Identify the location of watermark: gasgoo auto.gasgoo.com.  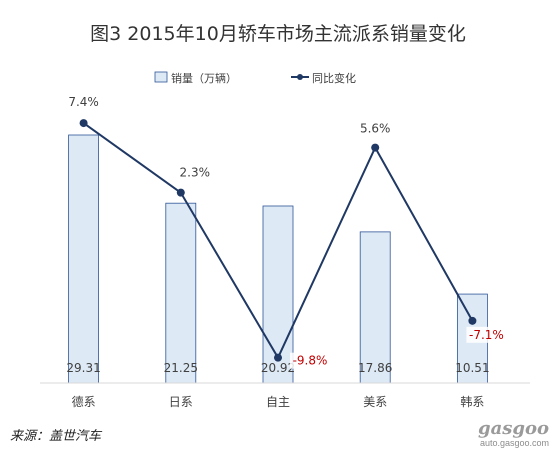
(513, 433).